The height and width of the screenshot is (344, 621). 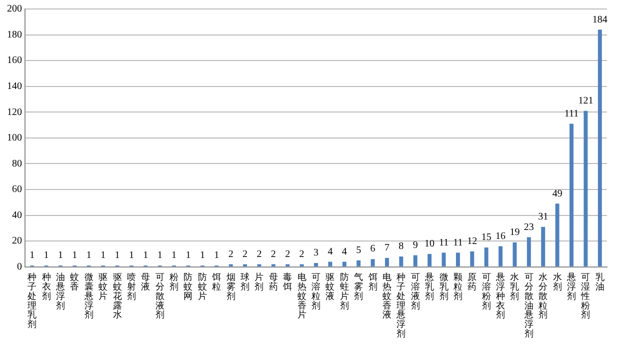 What do you see at coordinates (159, 296) in the screenshot?
I see `x-tick-label: 可分散液剂` at bounding box center [159, 296].